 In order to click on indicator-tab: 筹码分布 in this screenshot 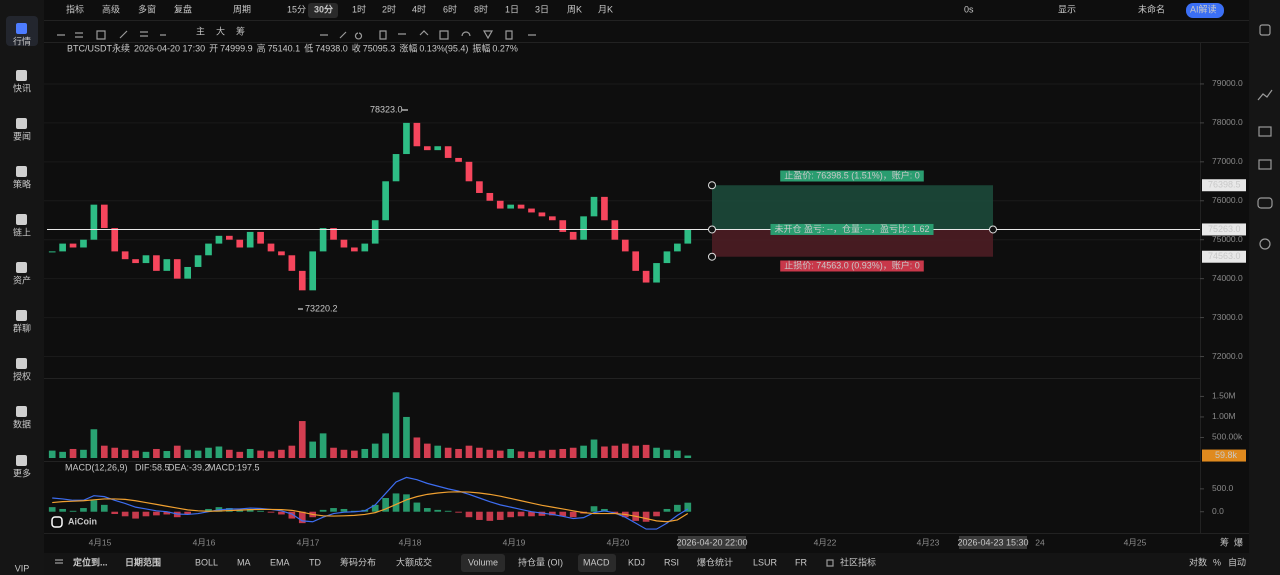, I will do `click(358, 561)`.